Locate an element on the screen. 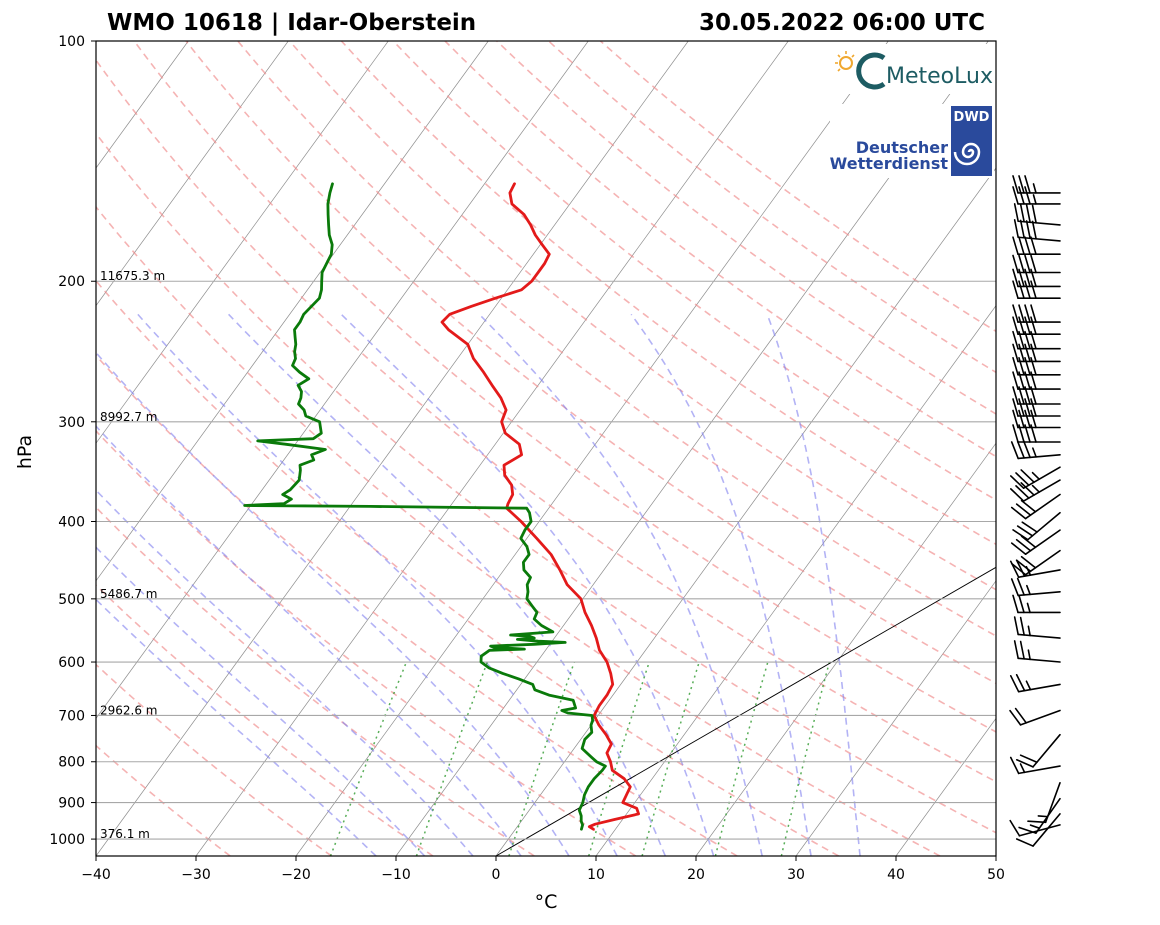  x-tick-label: 20 is located at coordinates (696, 875).